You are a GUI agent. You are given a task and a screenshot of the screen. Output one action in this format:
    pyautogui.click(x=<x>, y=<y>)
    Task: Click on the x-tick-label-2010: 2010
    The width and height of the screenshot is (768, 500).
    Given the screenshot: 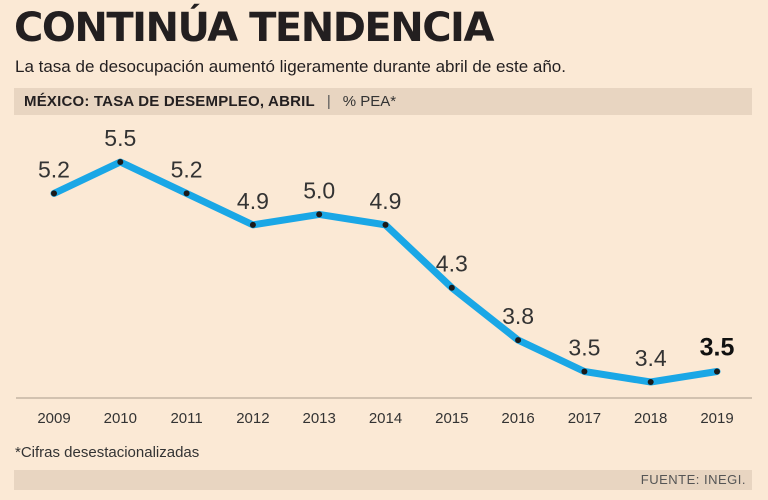 What is the action you would take?
    pyautogui.click(x=120, y=418)
    